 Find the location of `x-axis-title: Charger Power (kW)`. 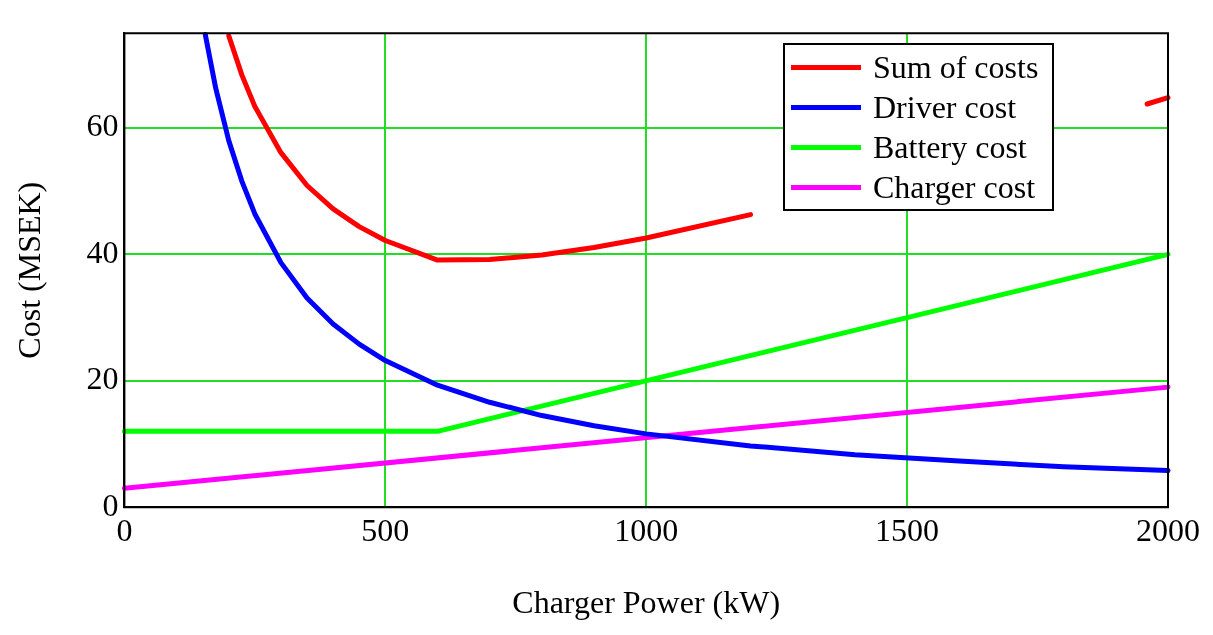

x-axis-title: Charger Power (kW) is located at coordinates (646, 602).